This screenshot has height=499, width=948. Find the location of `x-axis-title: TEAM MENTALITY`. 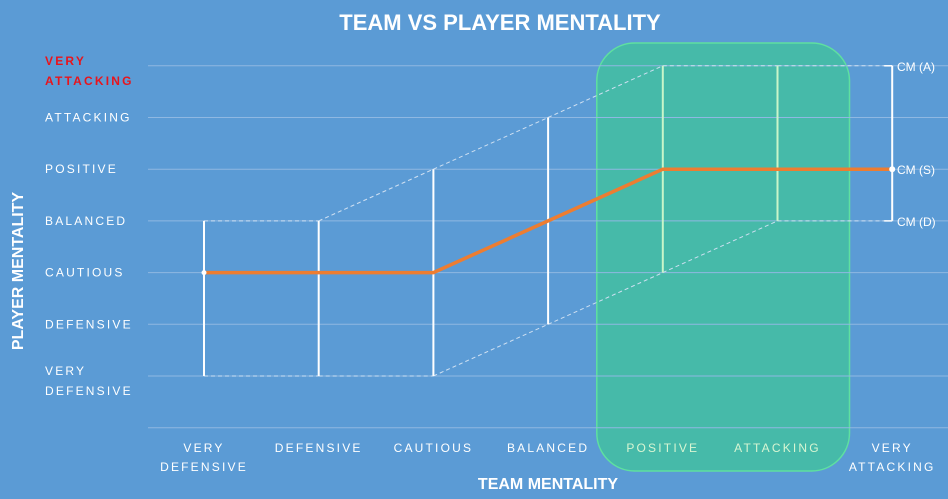

x-axis-title: TEAM MENTALITY is located at coordinates (548, 484).